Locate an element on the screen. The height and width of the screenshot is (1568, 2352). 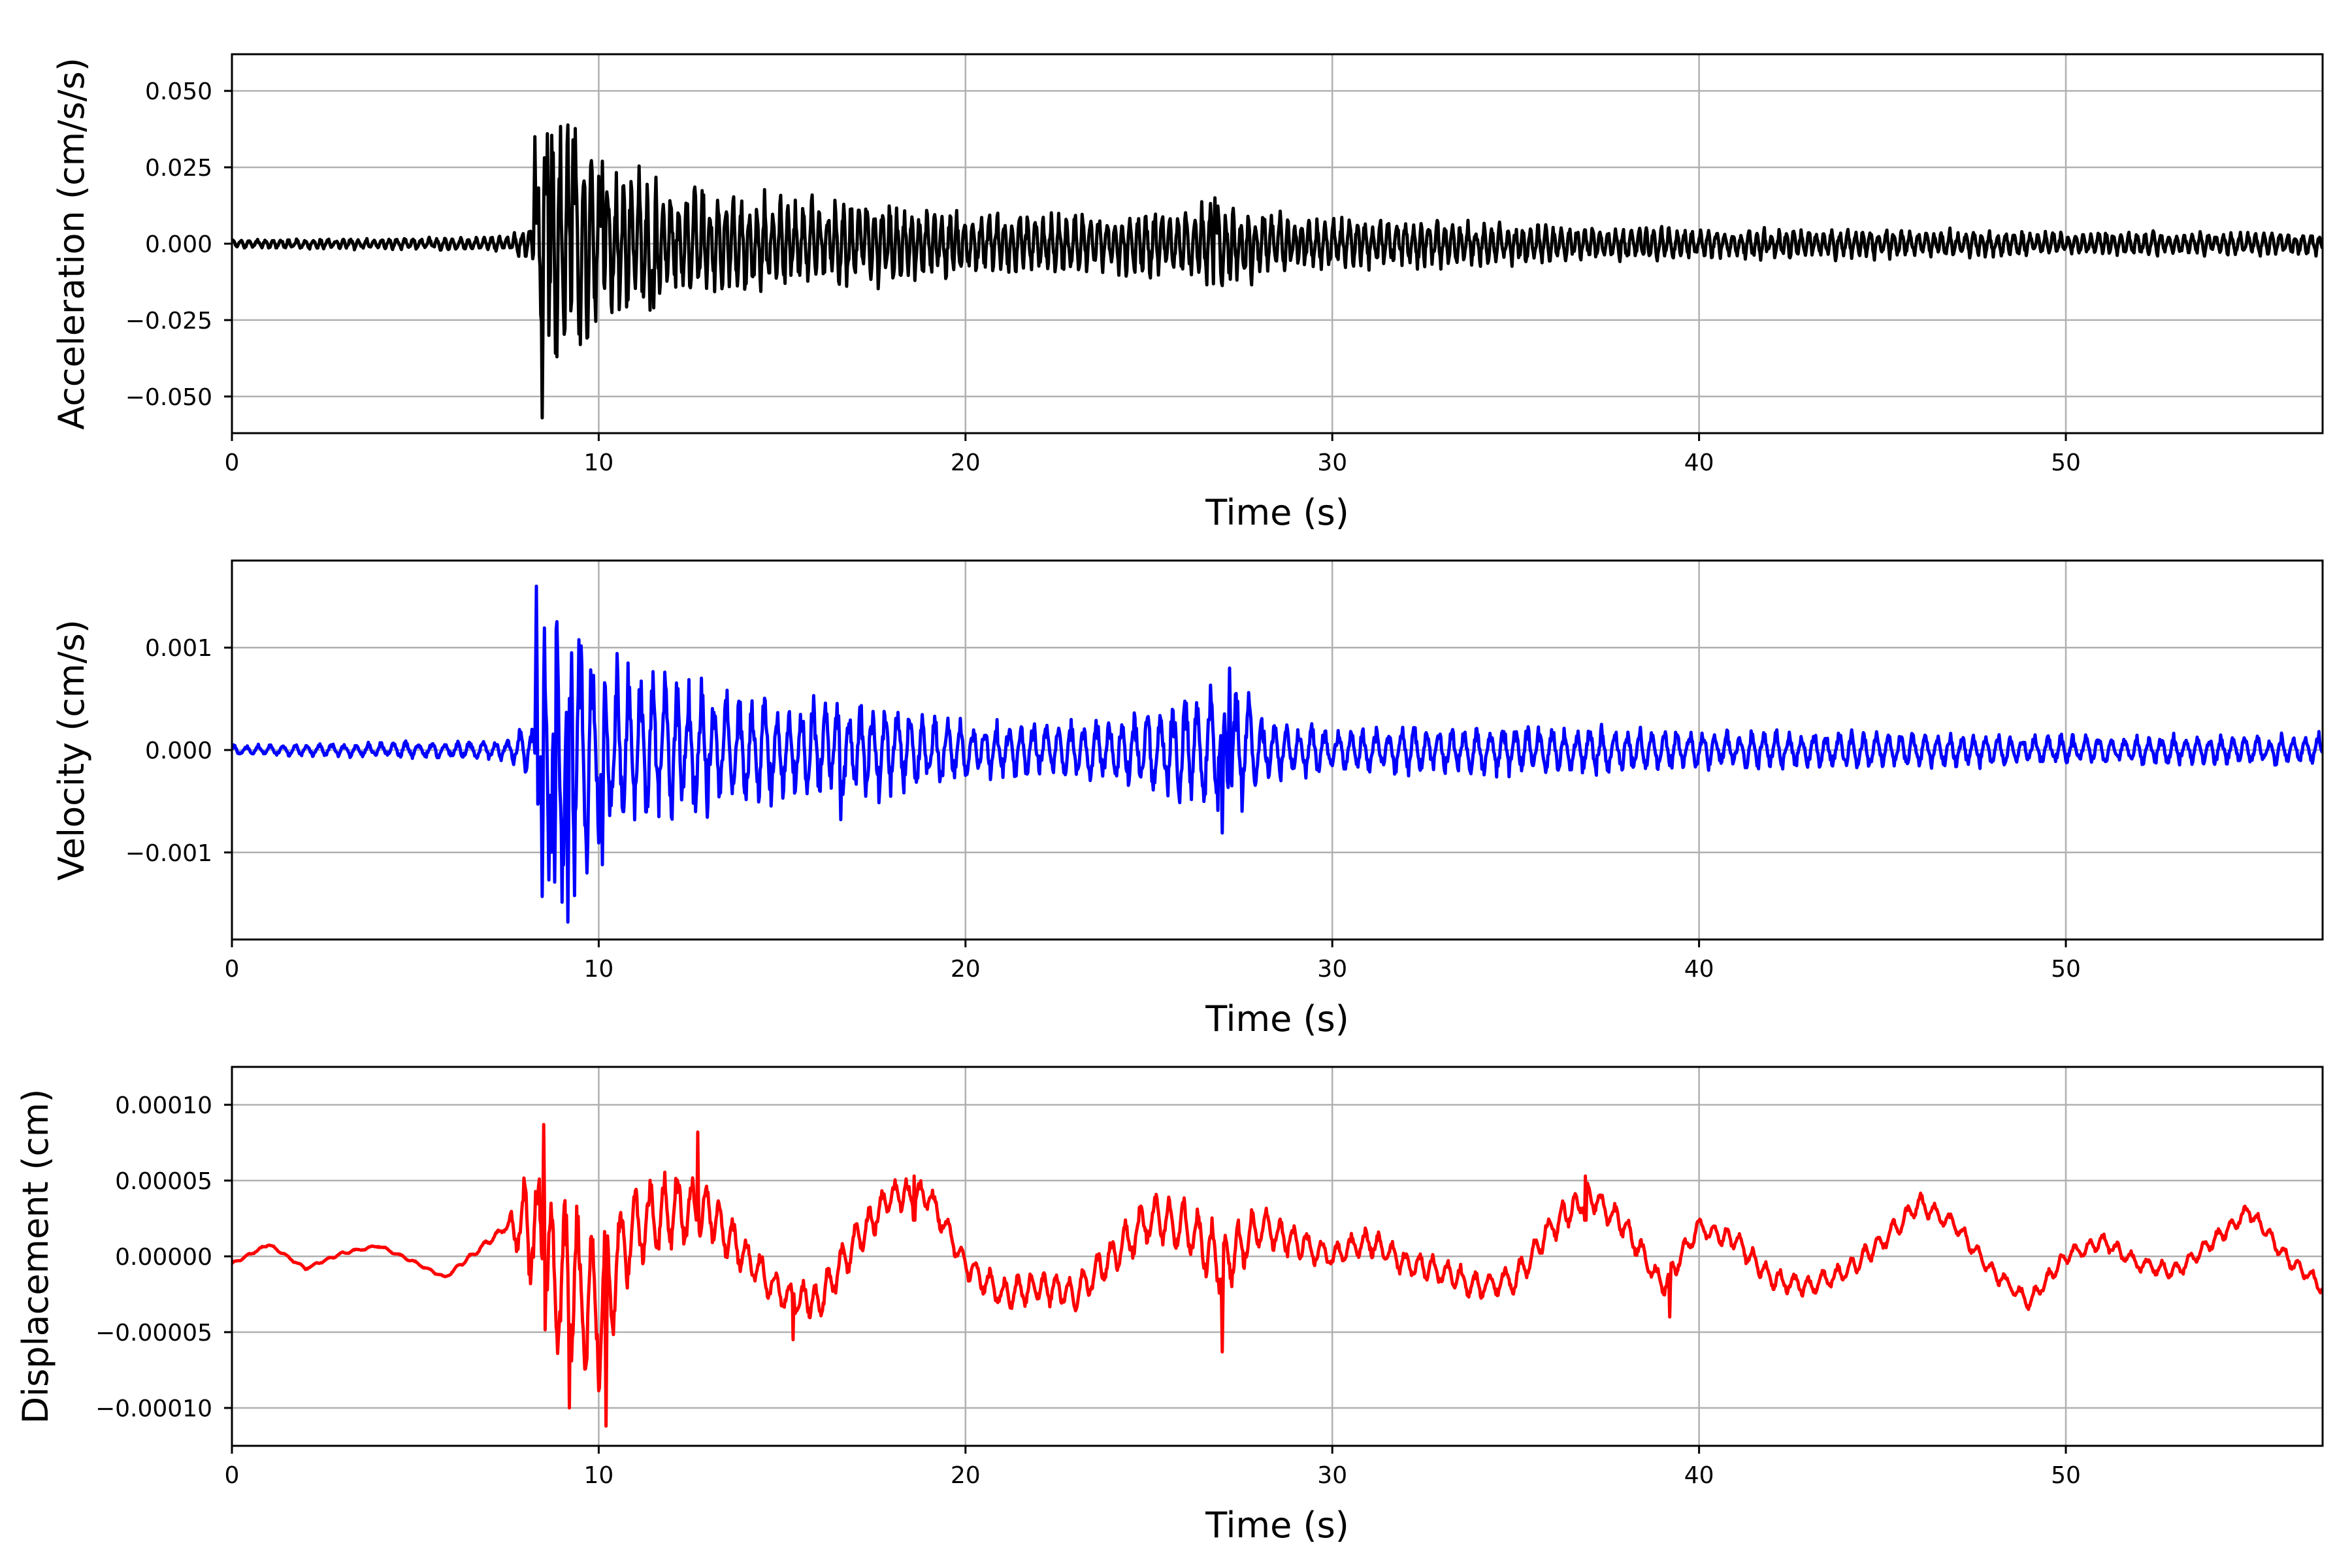
y-axis-title: Velocity (cm/s) is located at coordinates (71, 750).